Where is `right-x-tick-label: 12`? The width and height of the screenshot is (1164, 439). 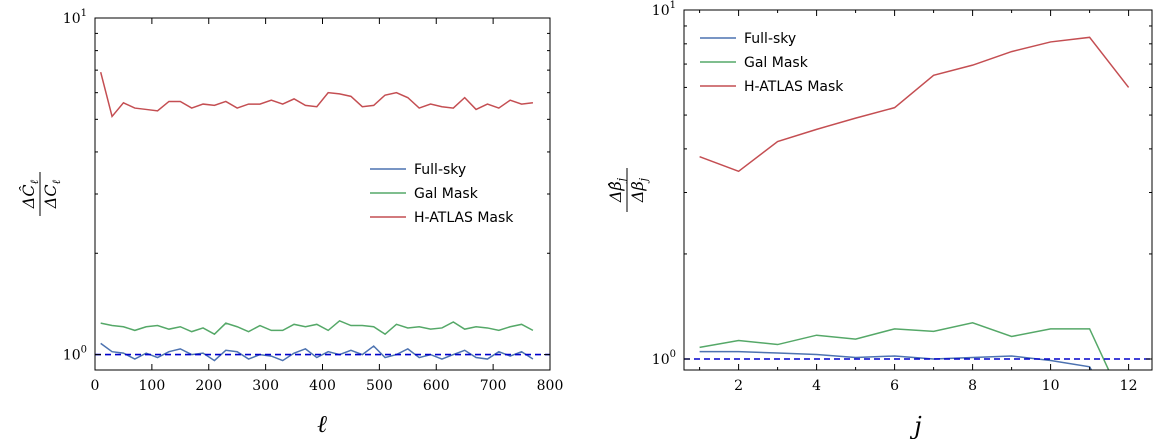 right-x-tick-label: 12 is located at coordinates (1129, 386).